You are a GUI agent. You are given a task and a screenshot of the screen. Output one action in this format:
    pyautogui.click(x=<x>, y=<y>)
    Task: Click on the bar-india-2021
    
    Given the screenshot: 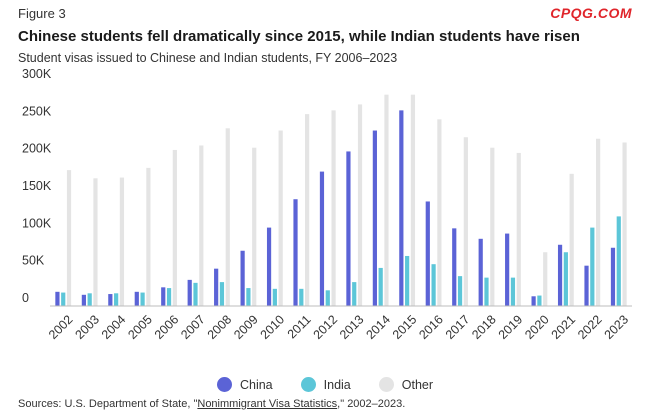 What is the action you would take?
    pyautogui.click(x=565, y=279)
    